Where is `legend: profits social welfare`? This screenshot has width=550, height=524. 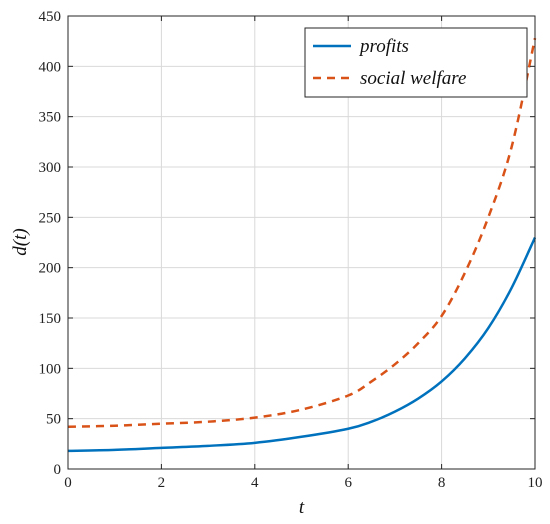
legend: profits social welfare is located at coordinates (416, 62).